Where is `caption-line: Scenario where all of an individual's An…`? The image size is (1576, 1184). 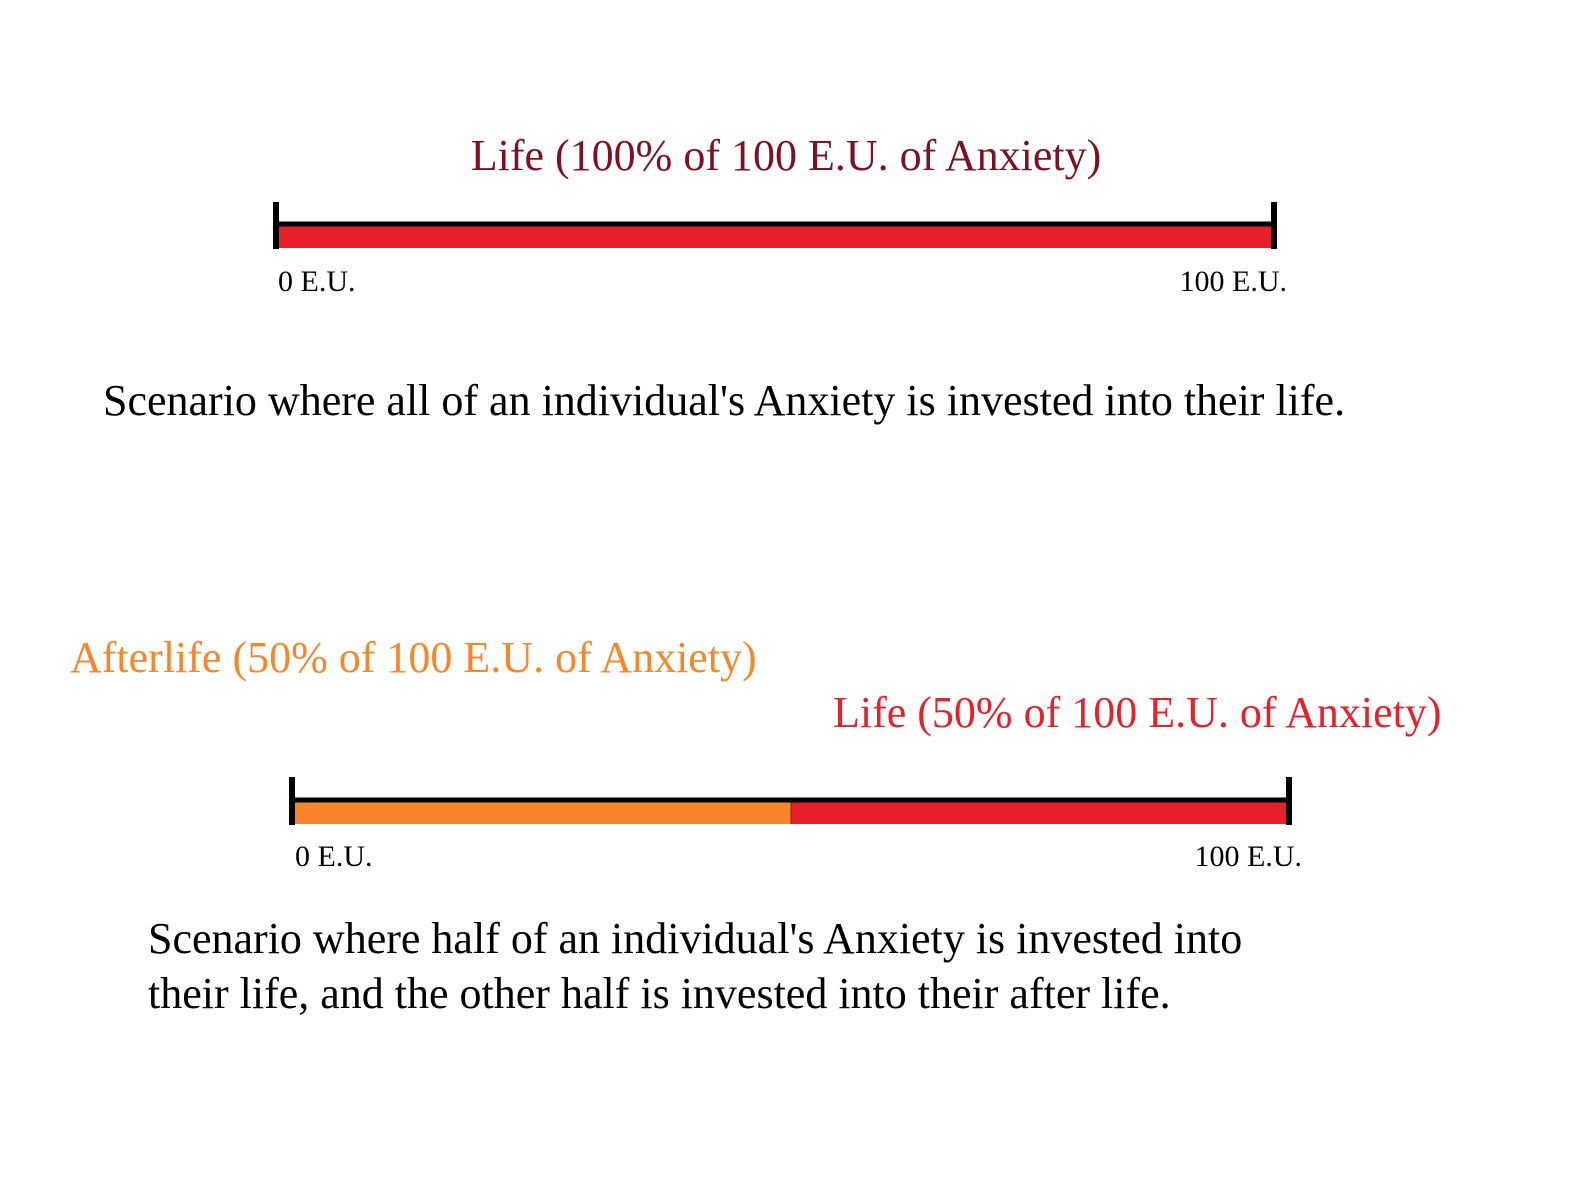
caption-line: Scenario where all of an individual's An… is located at coordinates (724, 400).